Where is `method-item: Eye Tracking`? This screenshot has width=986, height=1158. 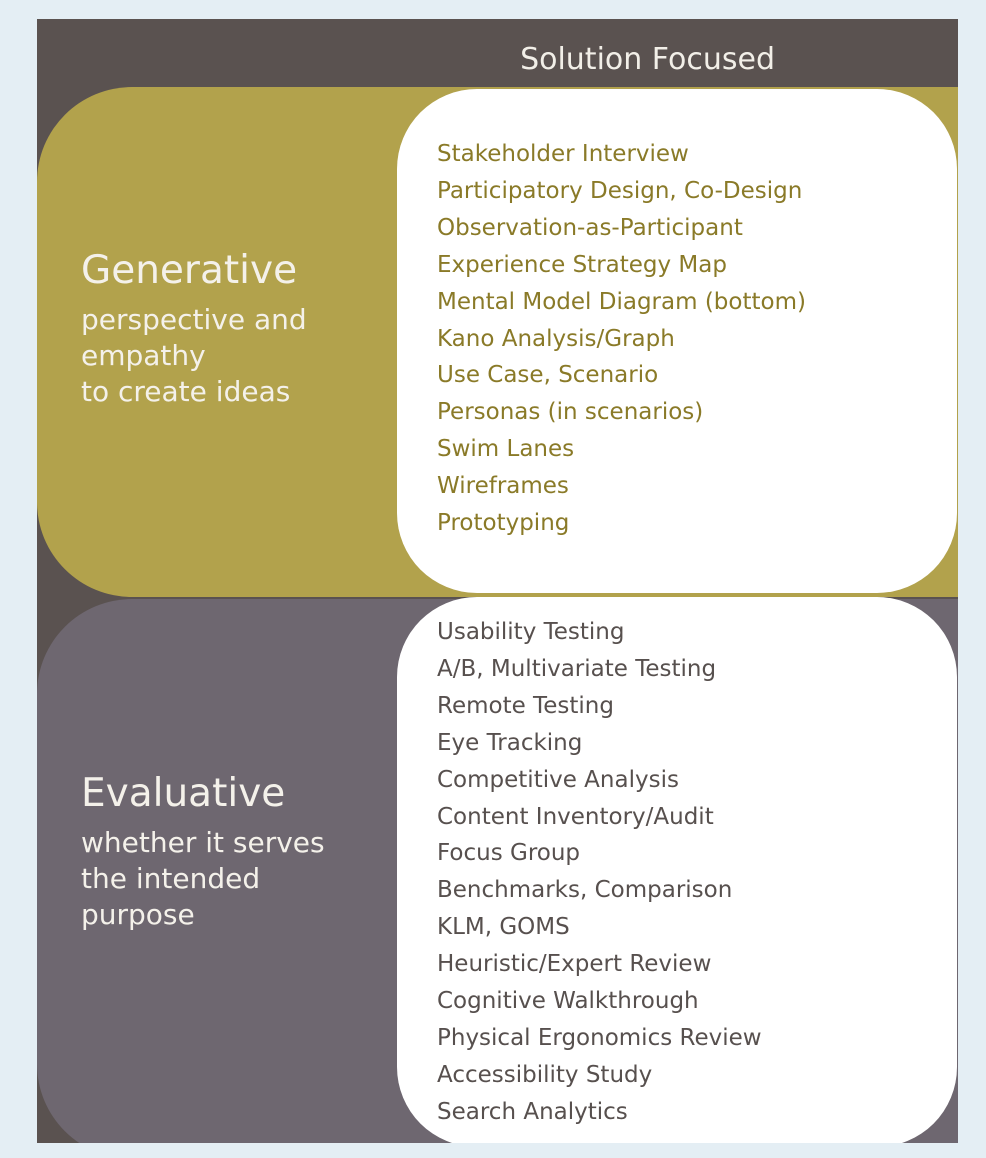 method-item: Eye Tracking is located at coordinates (510, 742).